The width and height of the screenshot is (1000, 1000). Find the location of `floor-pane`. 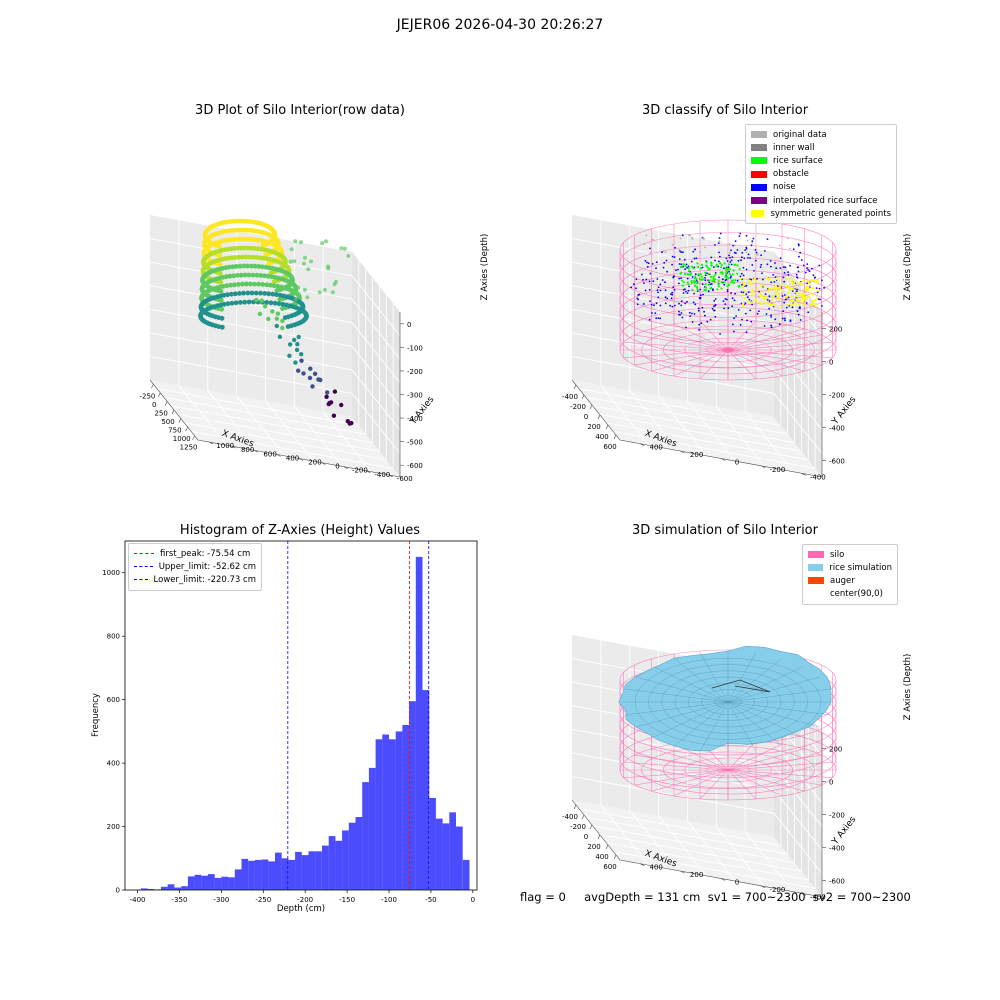

floor-pane is located at coordinates (697, 848).